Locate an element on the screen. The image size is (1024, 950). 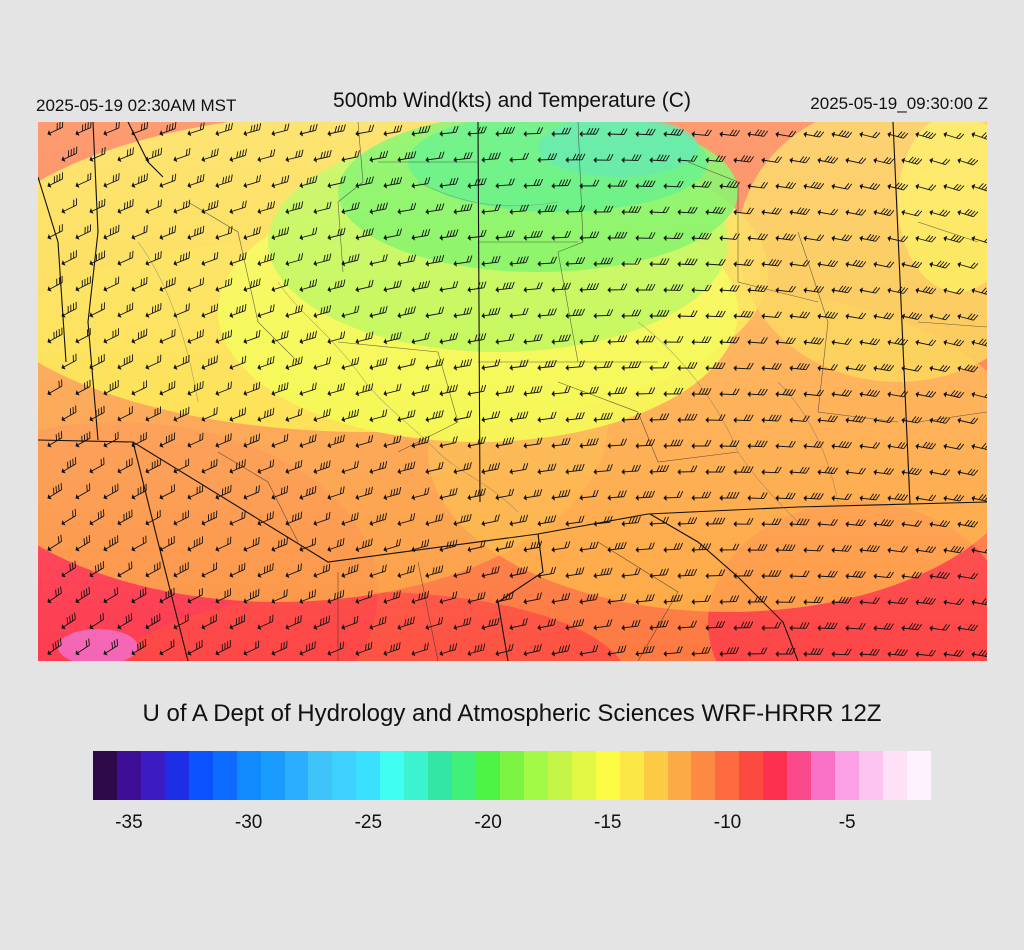
local-time-label: 2025-05-19 02:30AM MST is located at coordinates (136, 105).